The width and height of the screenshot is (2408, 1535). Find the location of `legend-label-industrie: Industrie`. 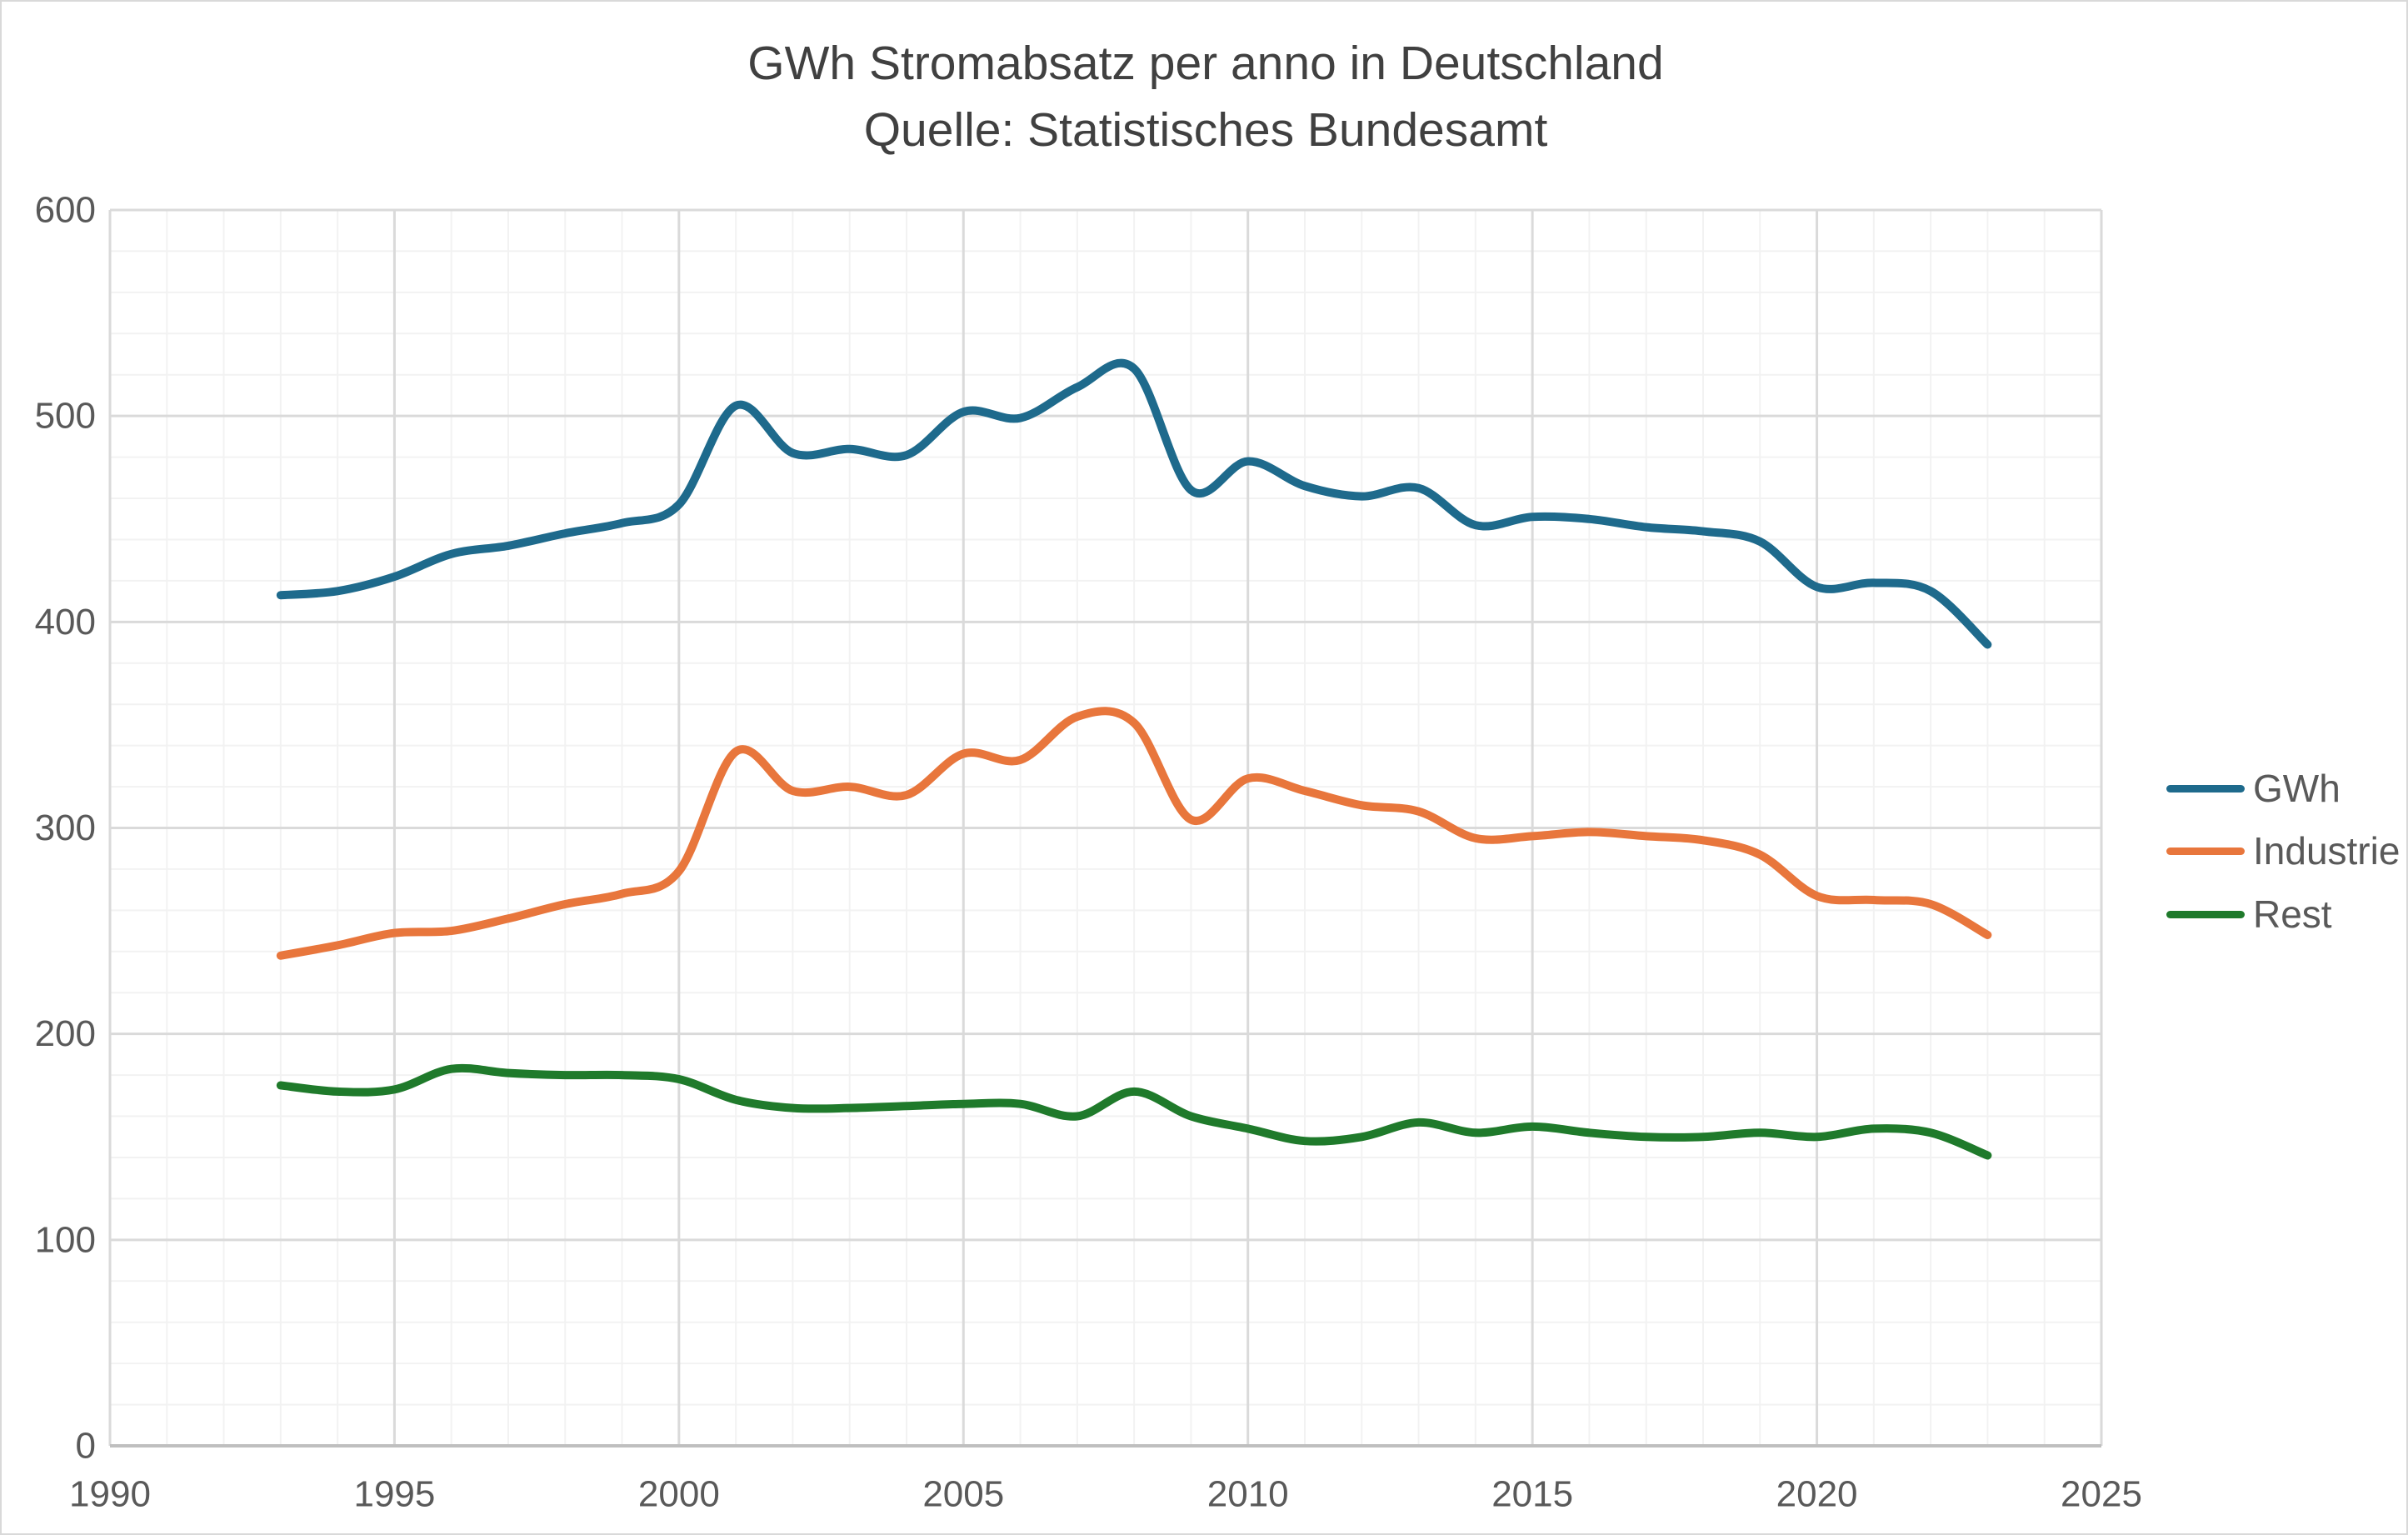

legend-label-industrie: Industrie is located at coordinates (2327, 850).